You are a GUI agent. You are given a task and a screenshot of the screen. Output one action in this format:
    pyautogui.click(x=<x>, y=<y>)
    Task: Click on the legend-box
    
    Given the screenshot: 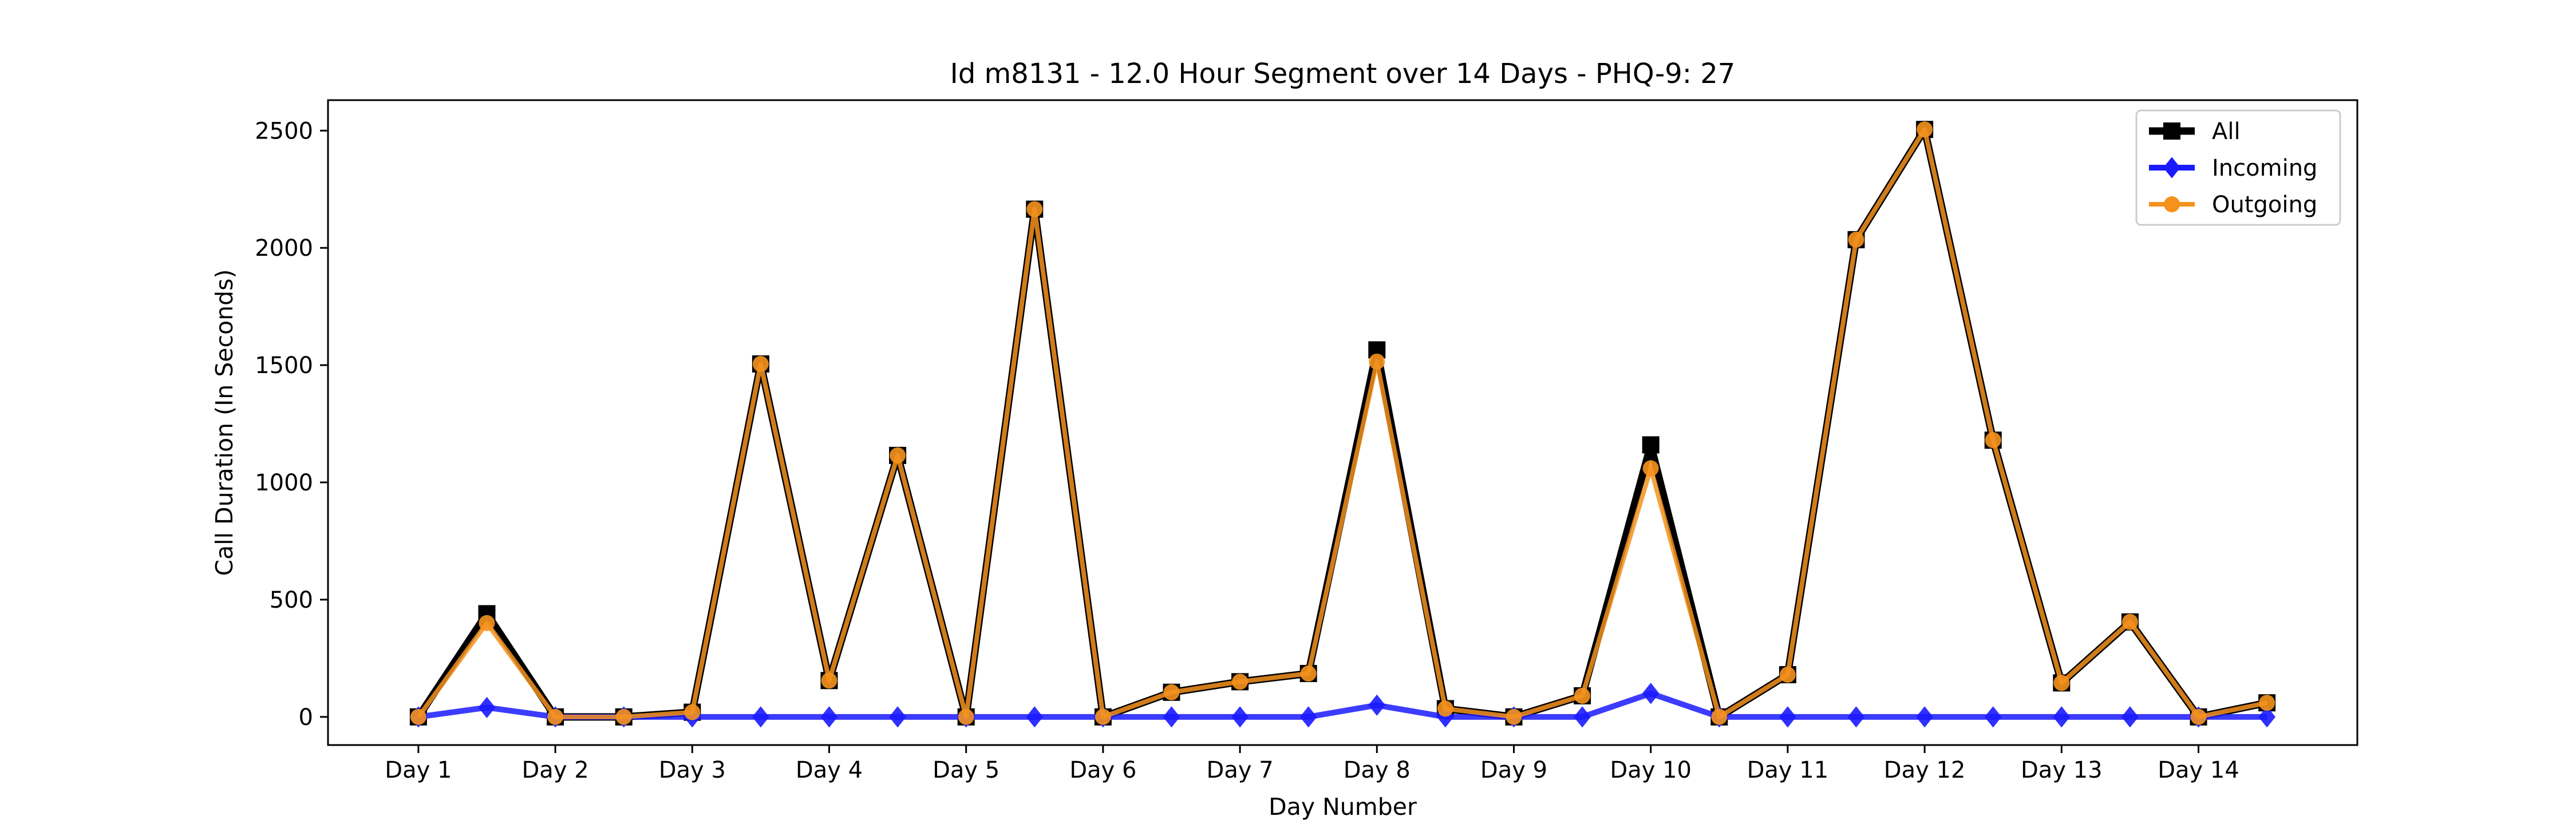 What is the action you would take?
    pyautogui.click(x=2238, y=167)
    